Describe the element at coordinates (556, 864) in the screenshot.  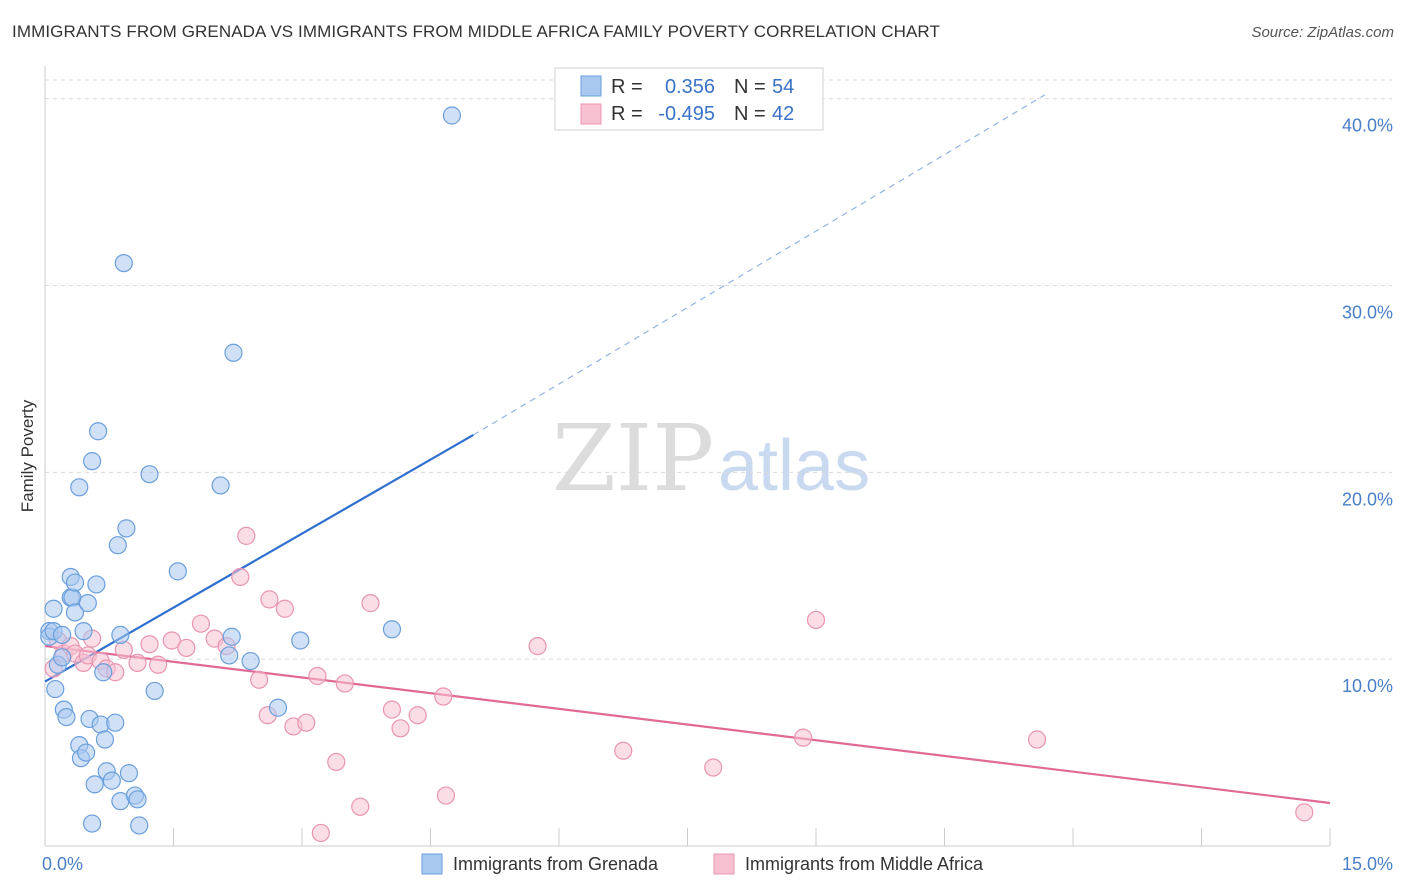
I see `legend-label-grenada: Immigrants from Grenada` at that location.